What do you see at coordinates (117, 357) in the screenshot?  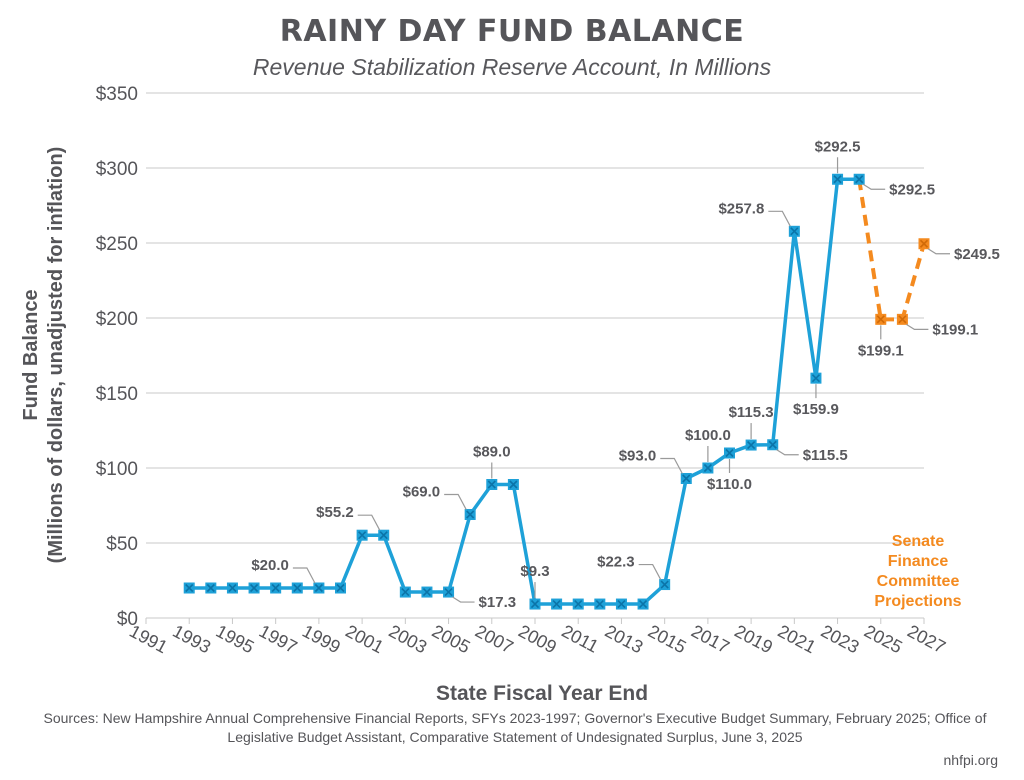 I see `y-axis-ticks: $0 $50 $100 $150 $200 $250 $300 $350` at bounding box center [117, 357].